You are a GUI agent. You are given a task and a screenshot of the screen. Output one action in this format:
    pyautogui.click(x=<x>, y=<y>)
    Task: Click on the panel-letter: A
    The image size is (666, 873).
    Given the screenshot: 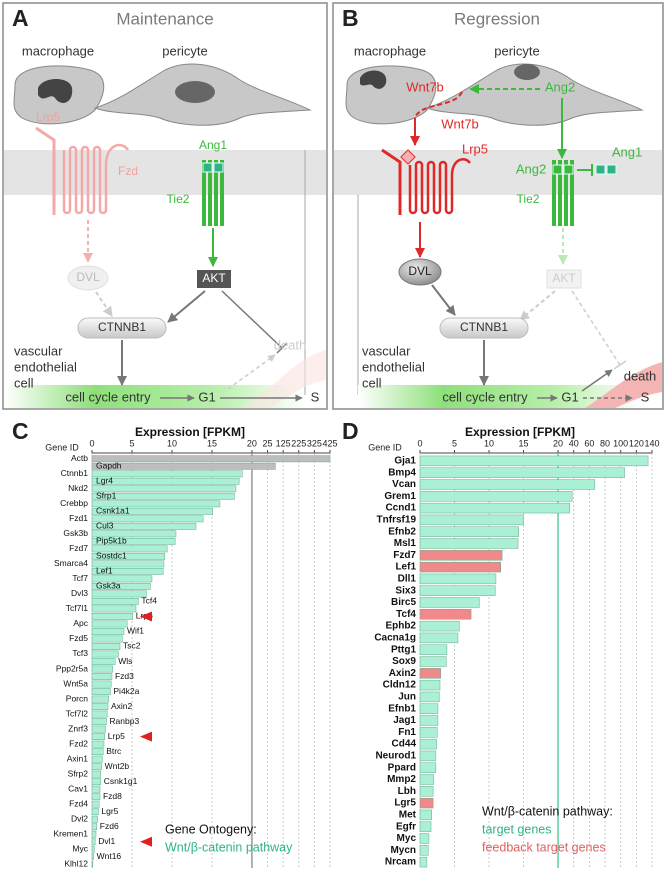 What is the action you would take?
    pyautogui.click(x=20, y=18)
    